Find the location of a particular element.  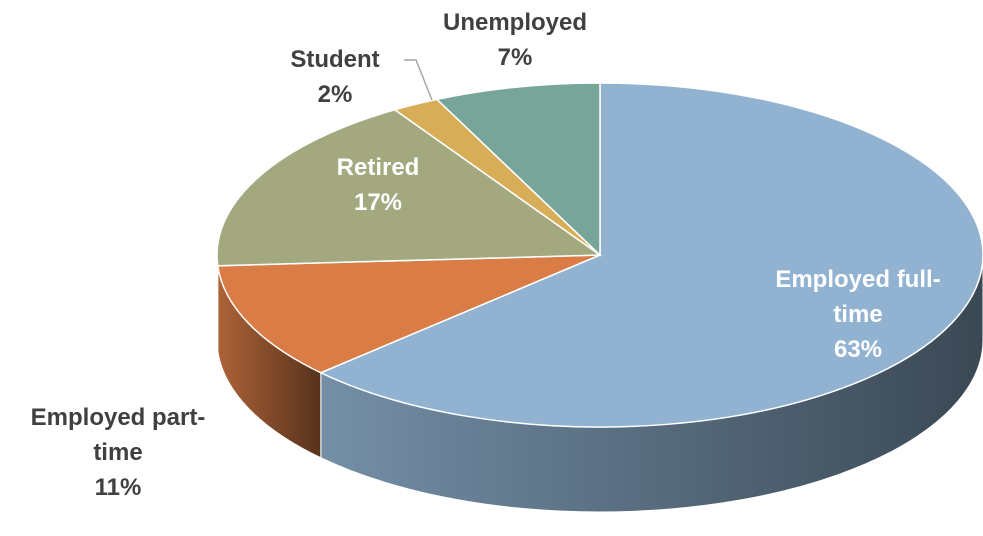

category-label: Unemployed is located at coordinates (515, 22).